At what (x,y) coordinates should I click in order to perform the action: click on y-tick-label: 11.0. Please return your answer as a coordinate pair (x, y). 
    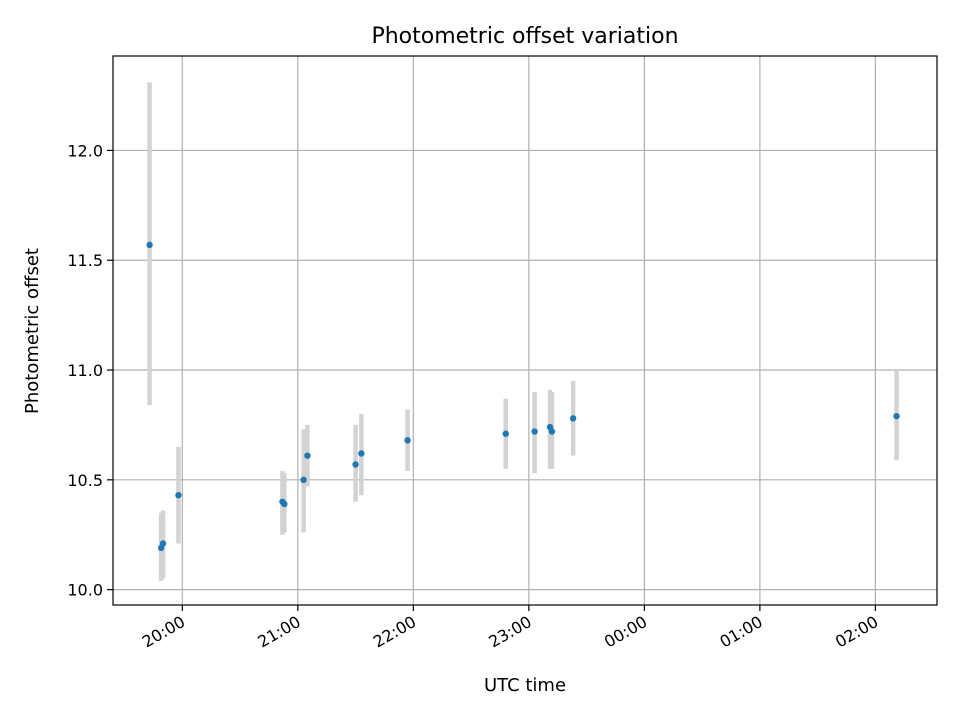
    Looking at the image, I should click on (85, 370).